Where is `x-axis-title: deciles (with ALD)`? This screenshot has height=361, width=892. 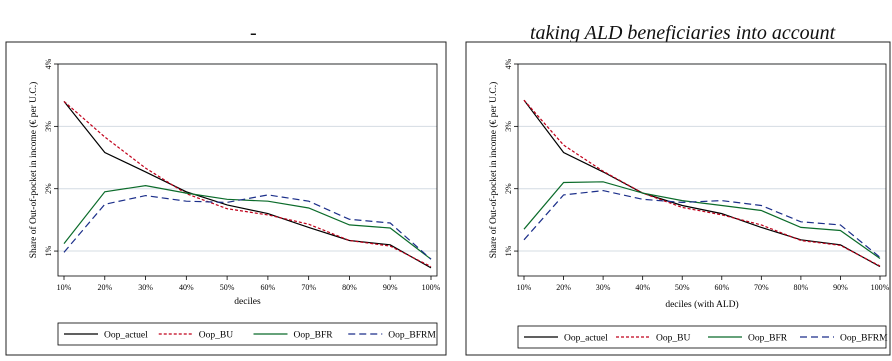
x-axis-title: deciles (with ALD) is located at coordinates (701, 304).